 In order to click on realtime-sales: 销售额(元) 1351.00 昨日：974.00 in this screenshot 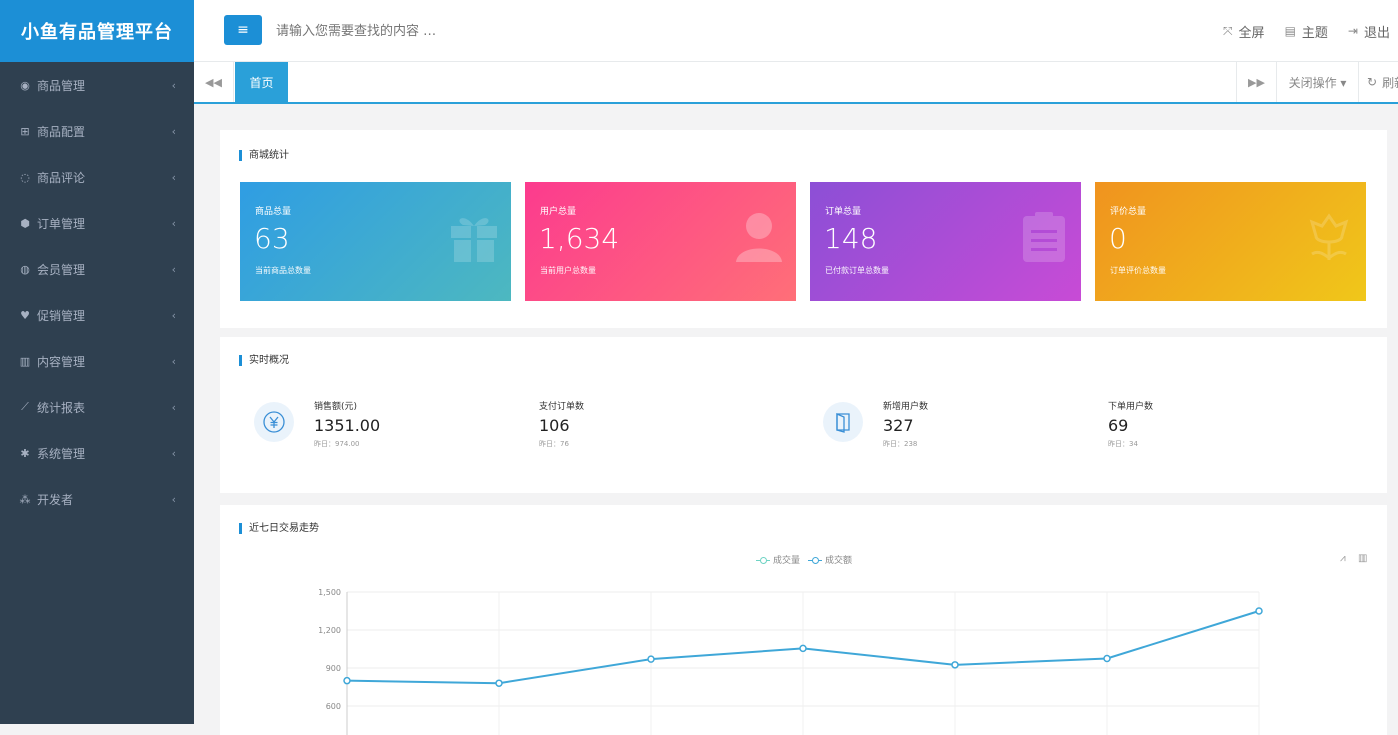, I will do `click(347, 424)`.